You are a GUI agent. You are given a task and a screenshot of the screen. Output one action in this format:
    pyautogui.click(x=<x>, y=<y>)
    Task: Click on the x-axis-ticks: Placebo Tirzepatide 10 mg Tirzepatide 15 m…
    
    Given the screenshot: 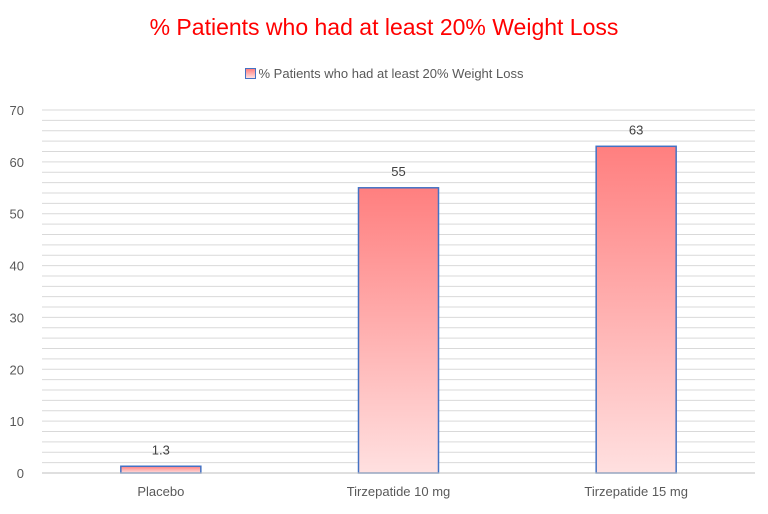 What is the action you would take?
    pyautogui.click(x=412, y=491)
    